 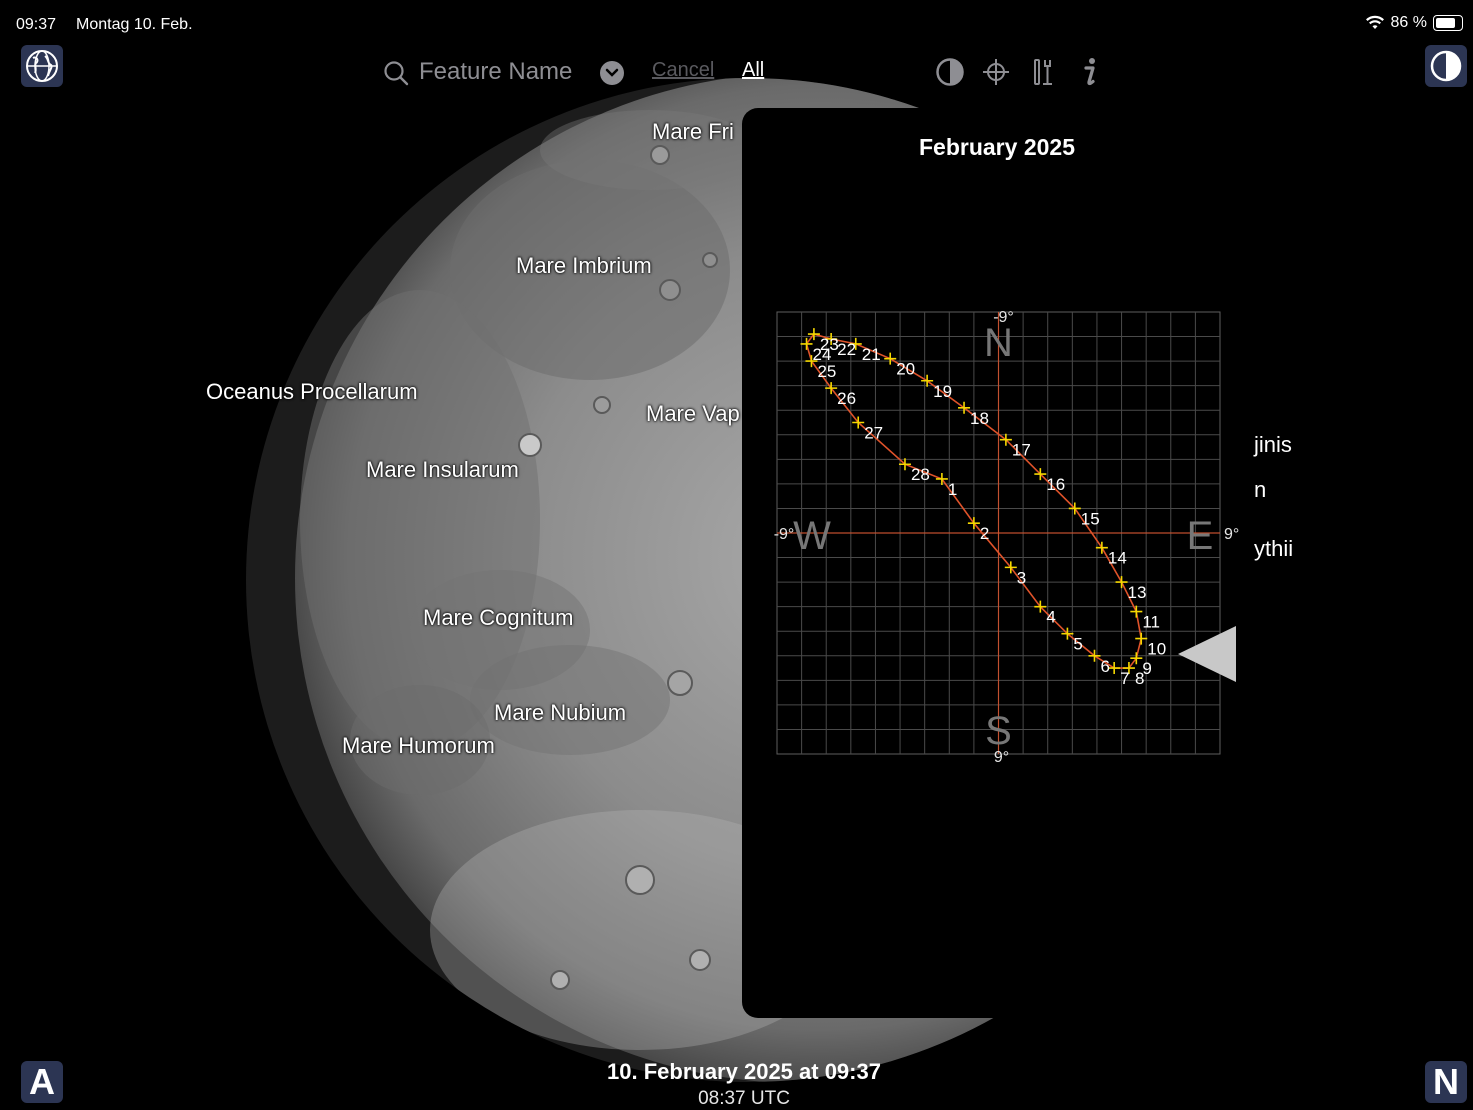 What do you see at coordinates (1077, 644) in the screenshot?
I see `day-label: 5` at bounding box center [1077, 644].